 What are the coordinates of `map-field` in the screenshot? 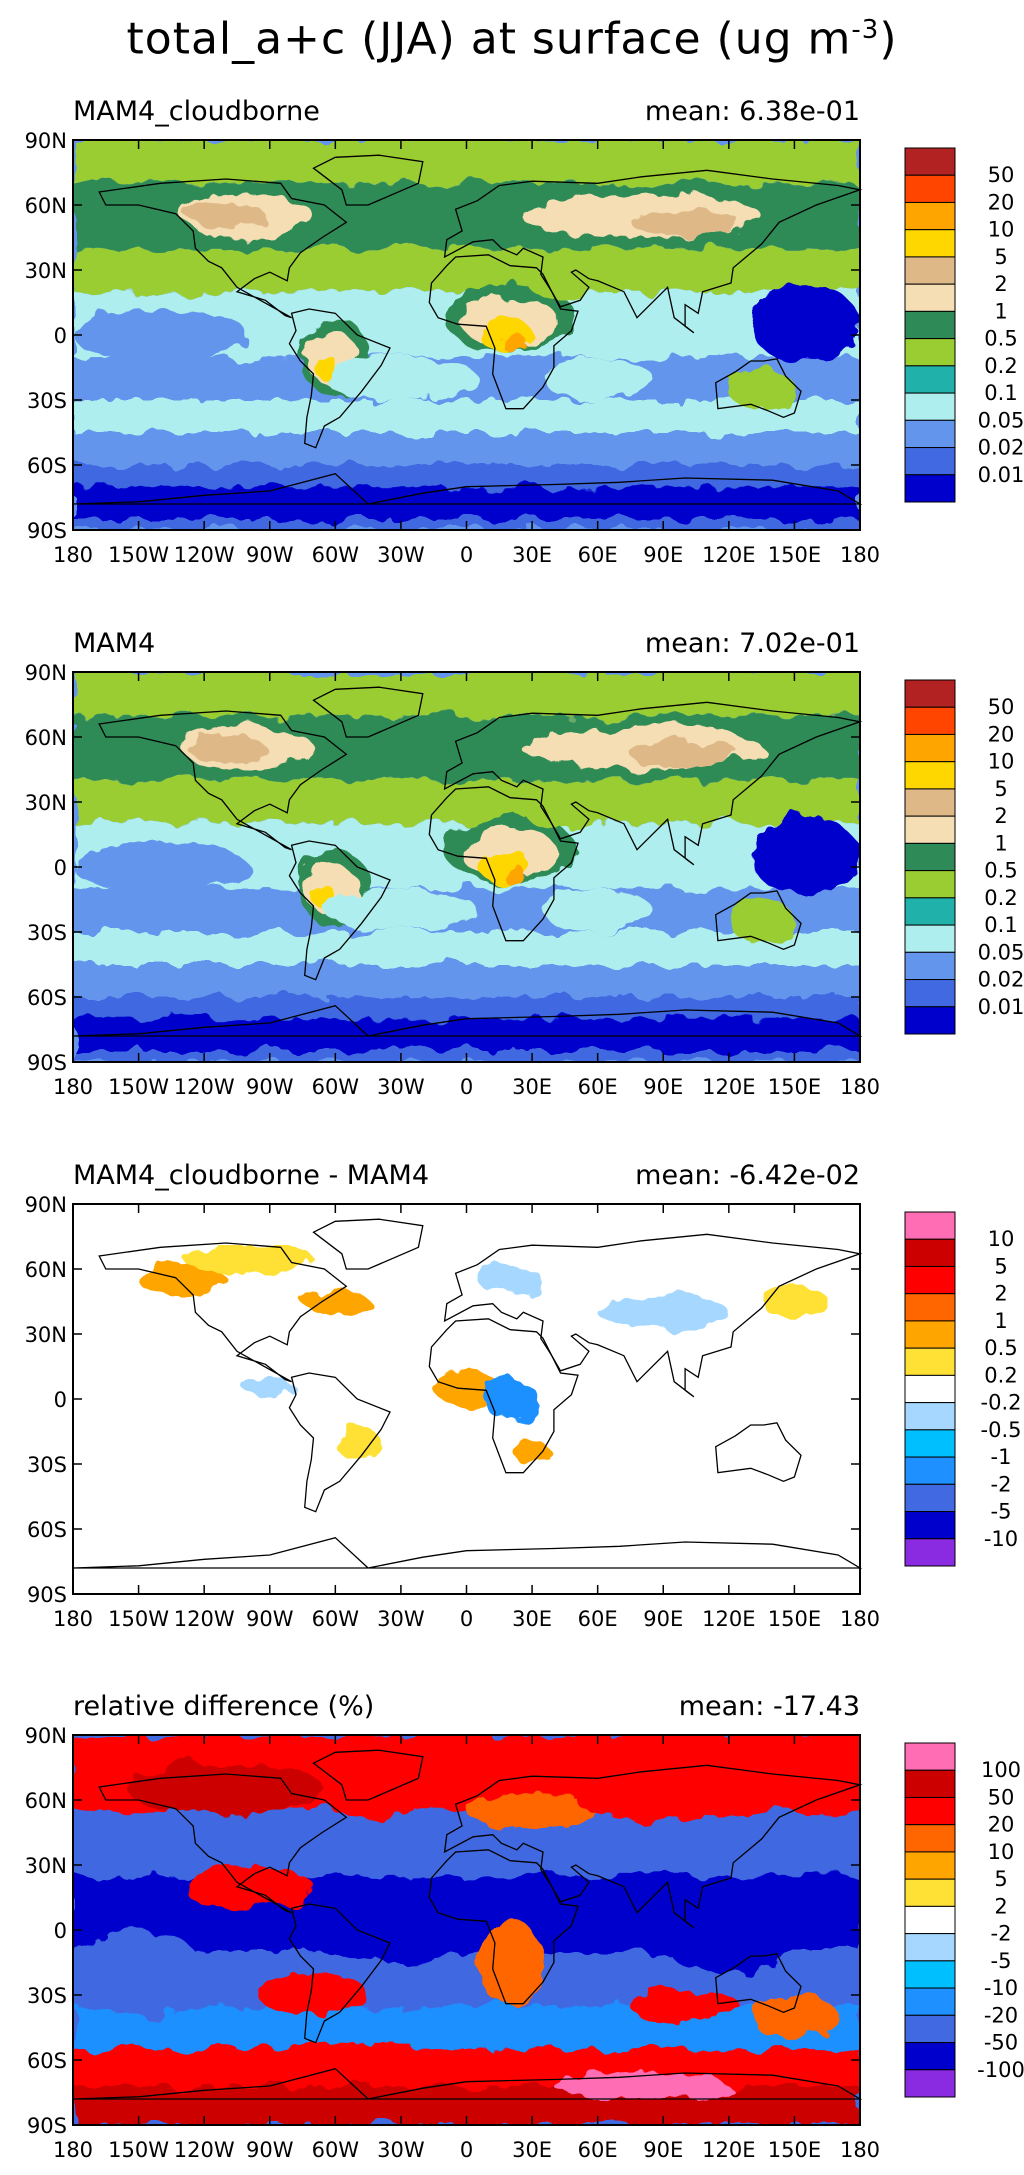 It's located at (466, 335).